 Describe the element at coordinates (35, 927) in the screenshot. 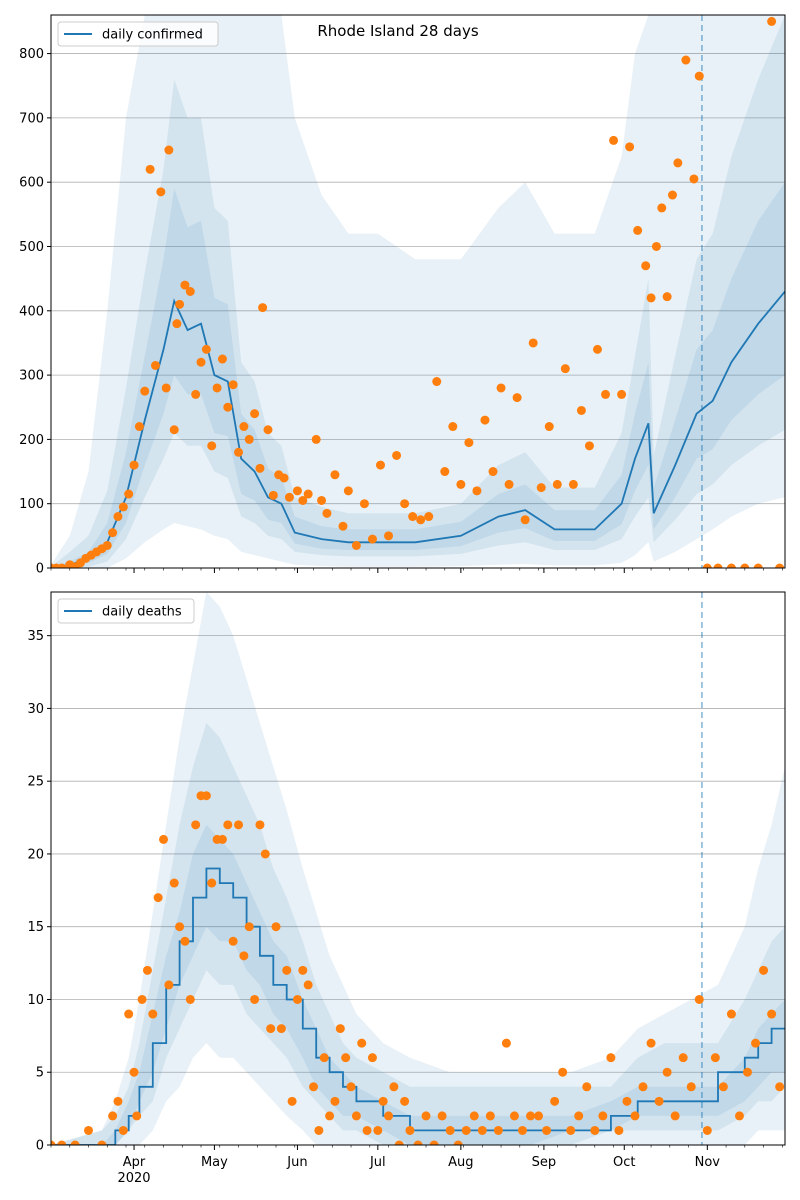

I see `y-tick-label: 15` at that location.